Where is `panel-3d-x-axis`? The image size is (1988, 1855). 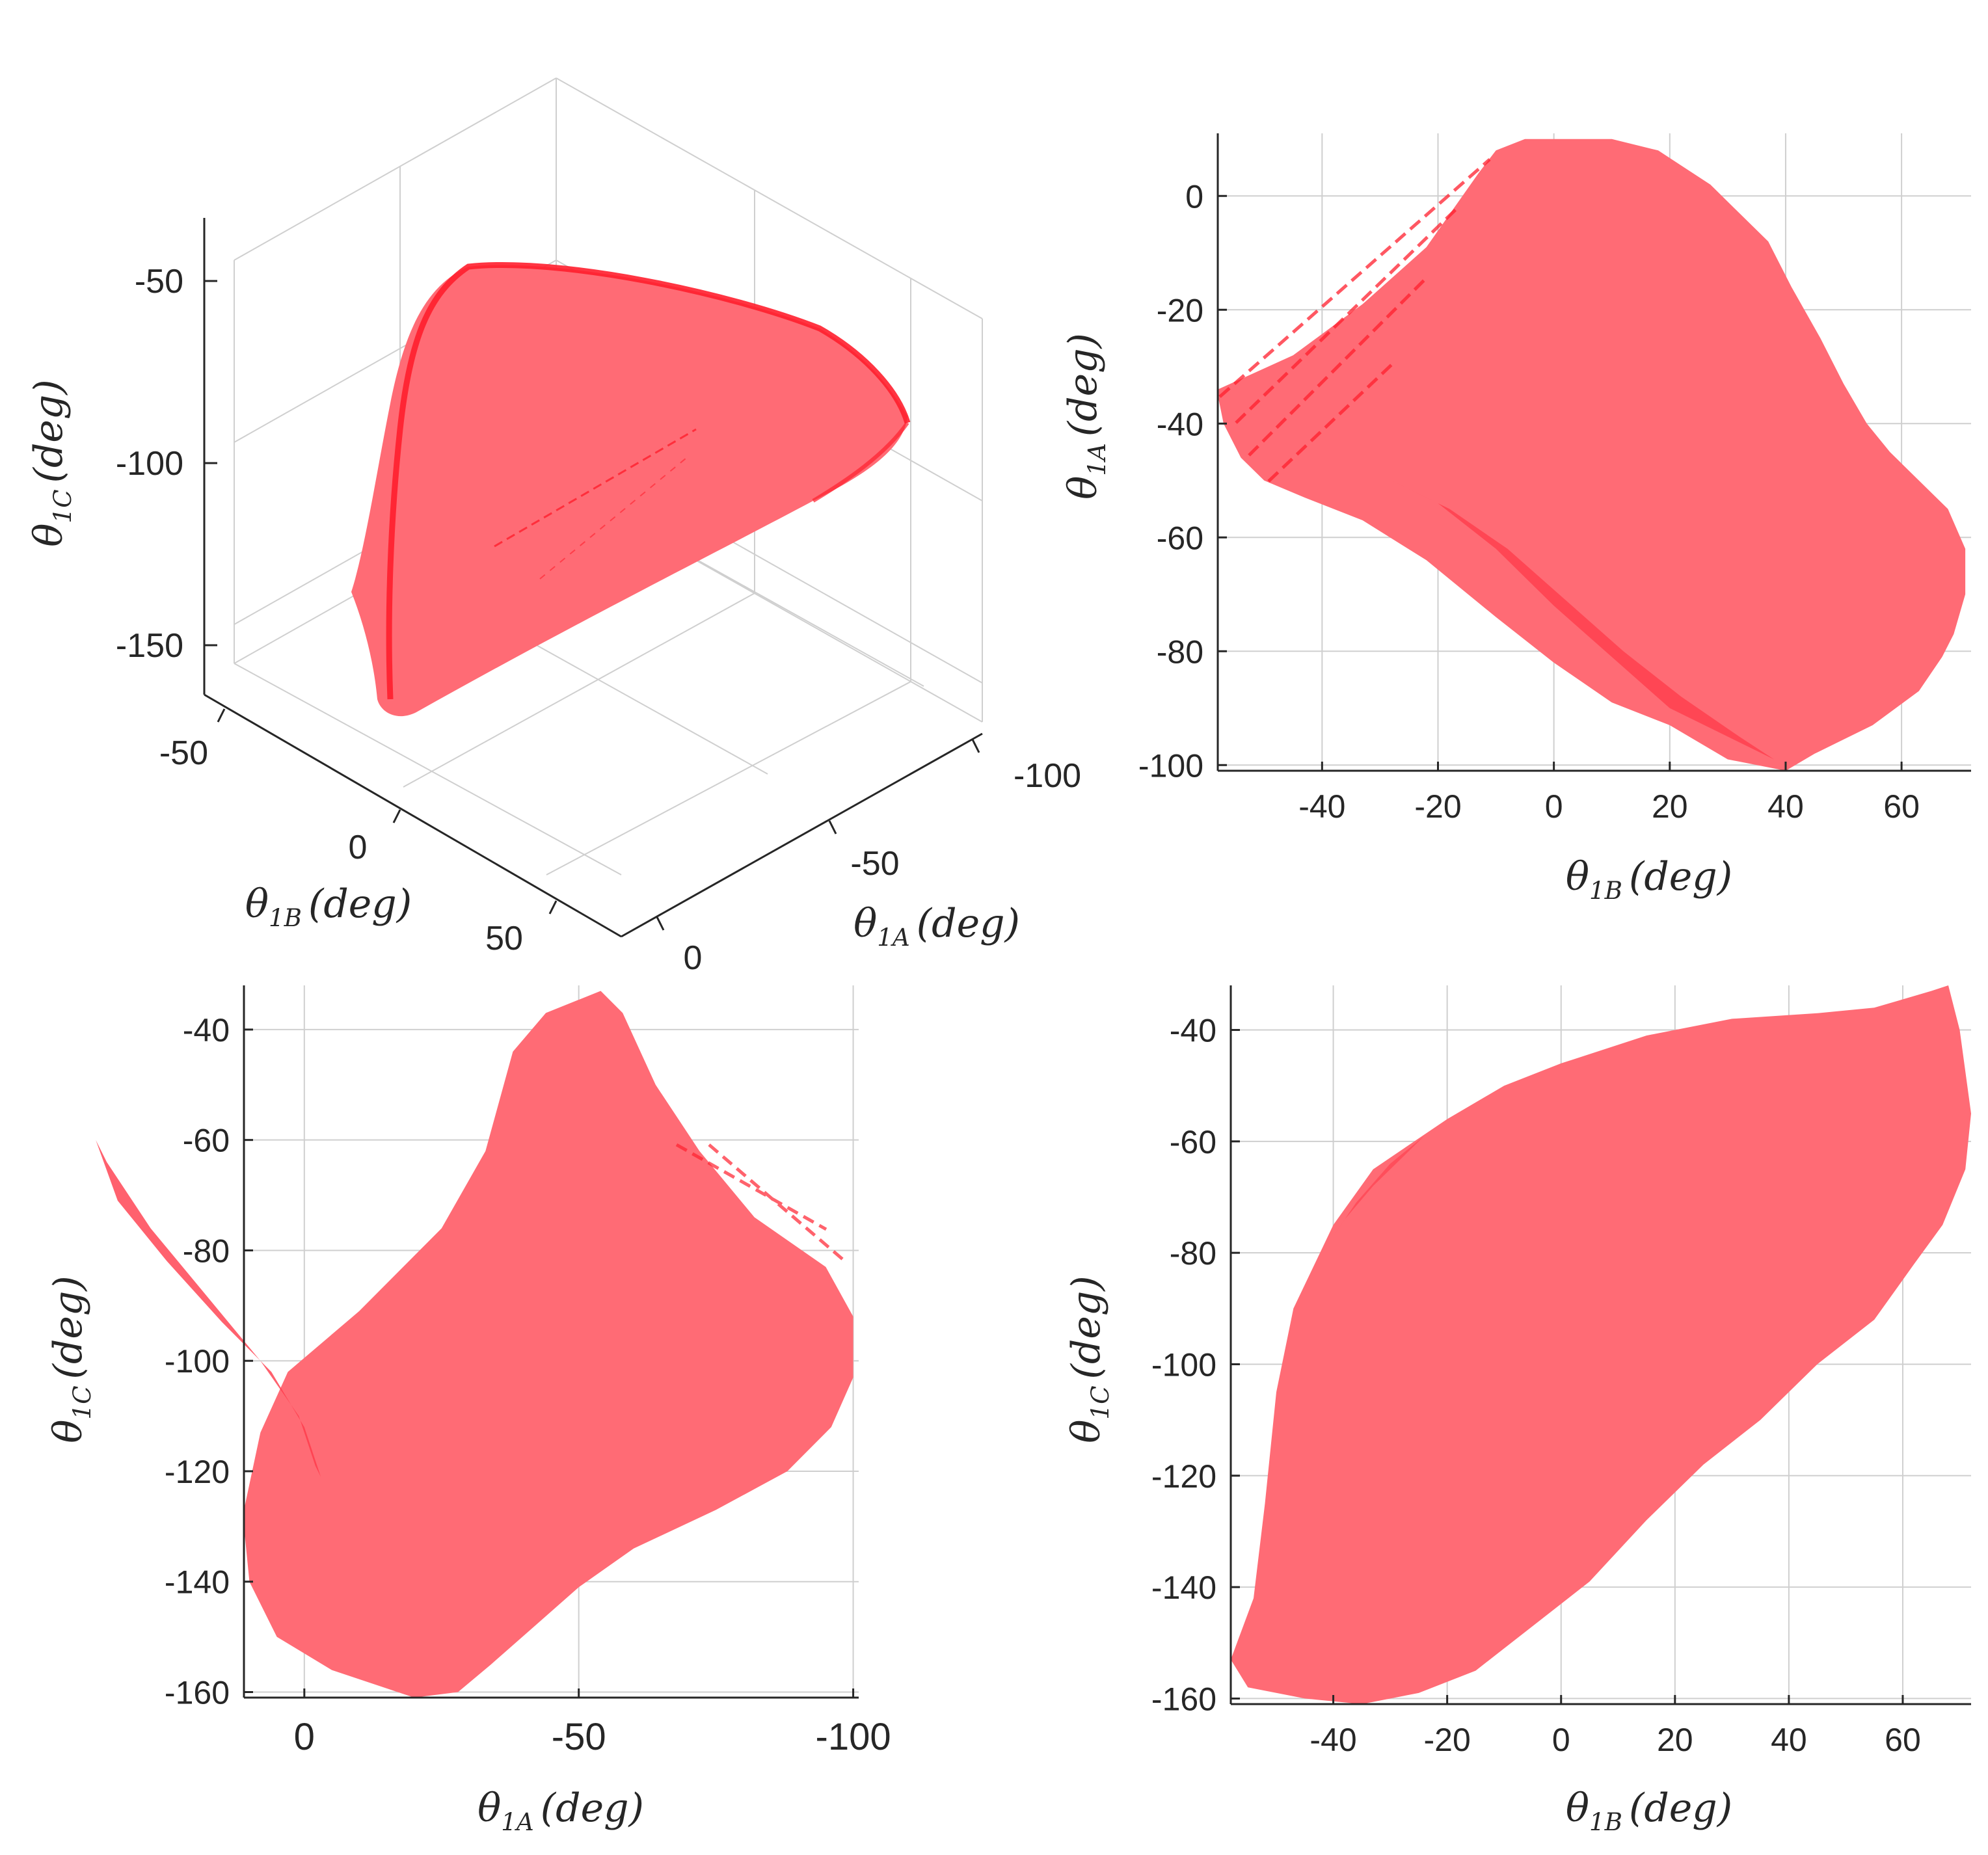 panel-3d-x-axis is located at coordinates (413, 815).